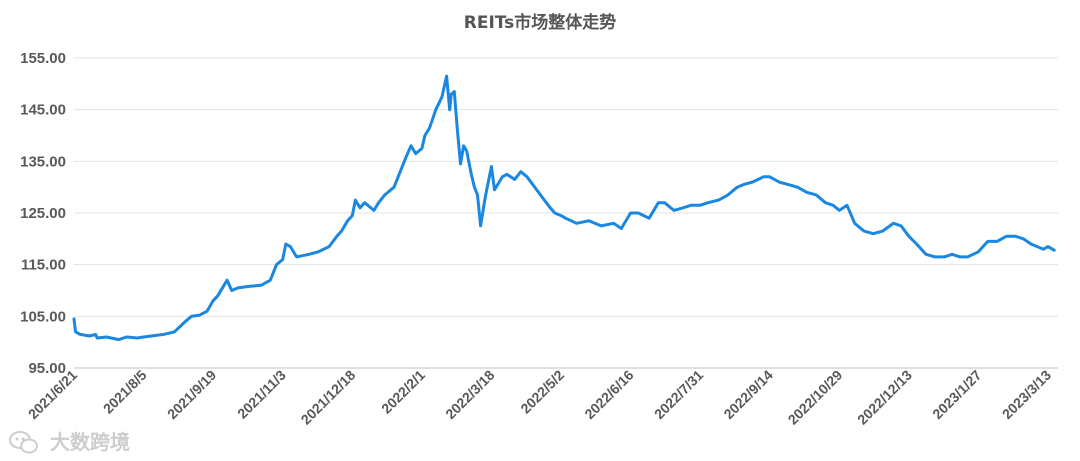 The height and width of the screenshot is (461, 1080). Describe the element at coordinates (540, 22) in the screenshot. I see `chart-title: REITs市场整体走势` at that location.